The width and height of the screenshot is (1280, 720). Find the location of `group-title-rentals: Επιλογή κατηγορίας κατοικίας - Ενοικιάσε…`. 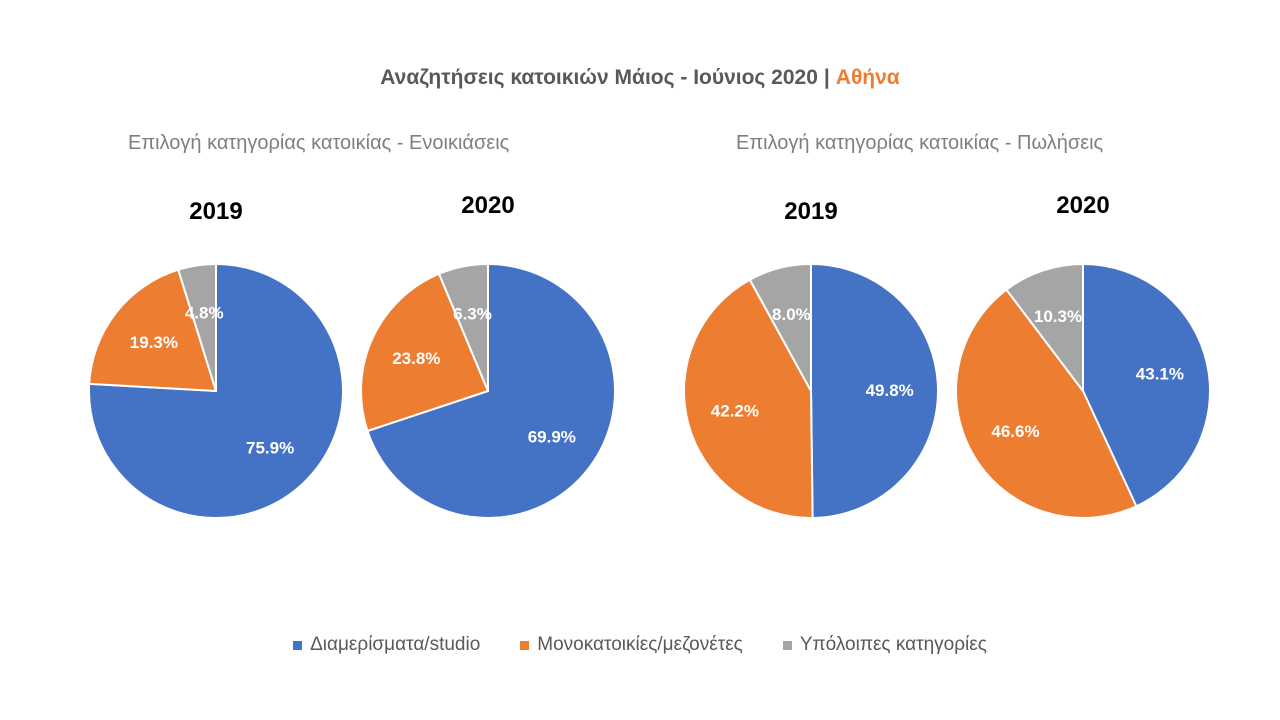

group-title-rentals: Επιλογή κατηγορίας κατοικίας - Ενοικιάσε… is located at coordinates (319, 143).